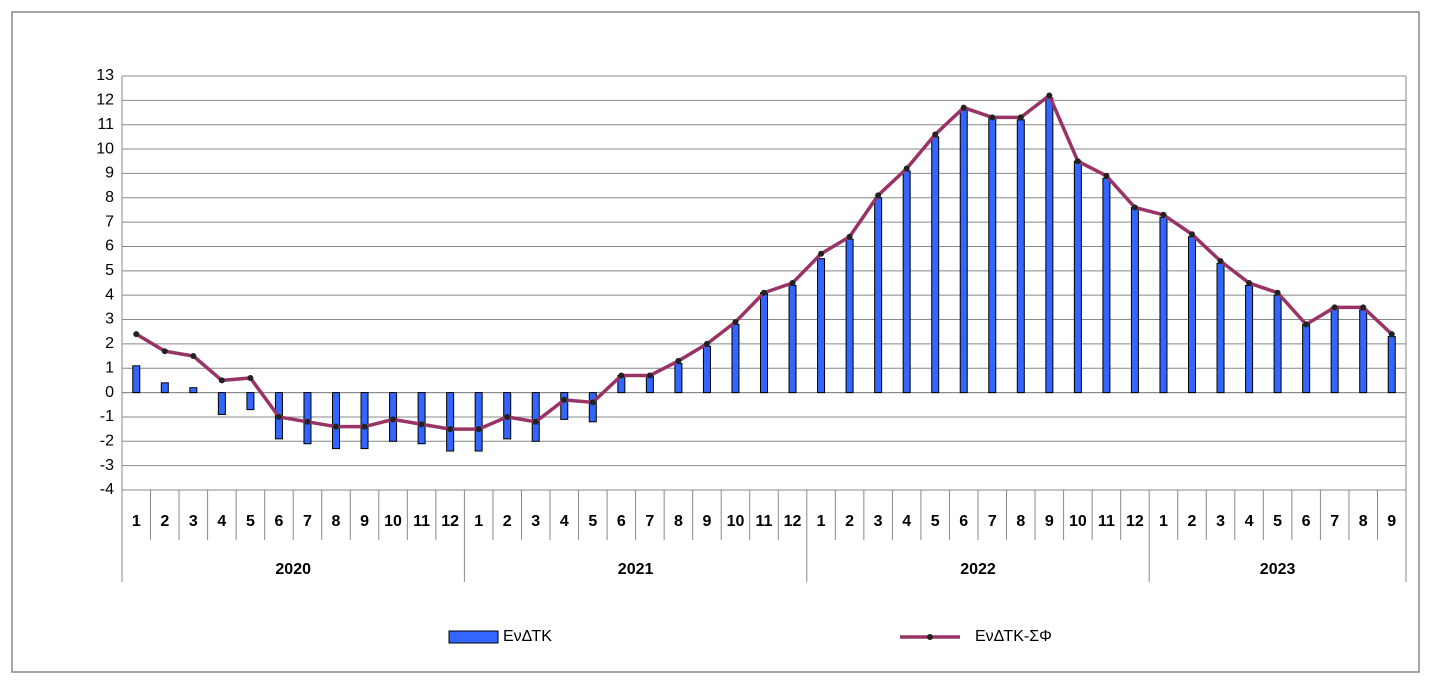  Describe the element at coordinates (109, 343) in the screenshot. I see `y-tick-label: 2` at that location.